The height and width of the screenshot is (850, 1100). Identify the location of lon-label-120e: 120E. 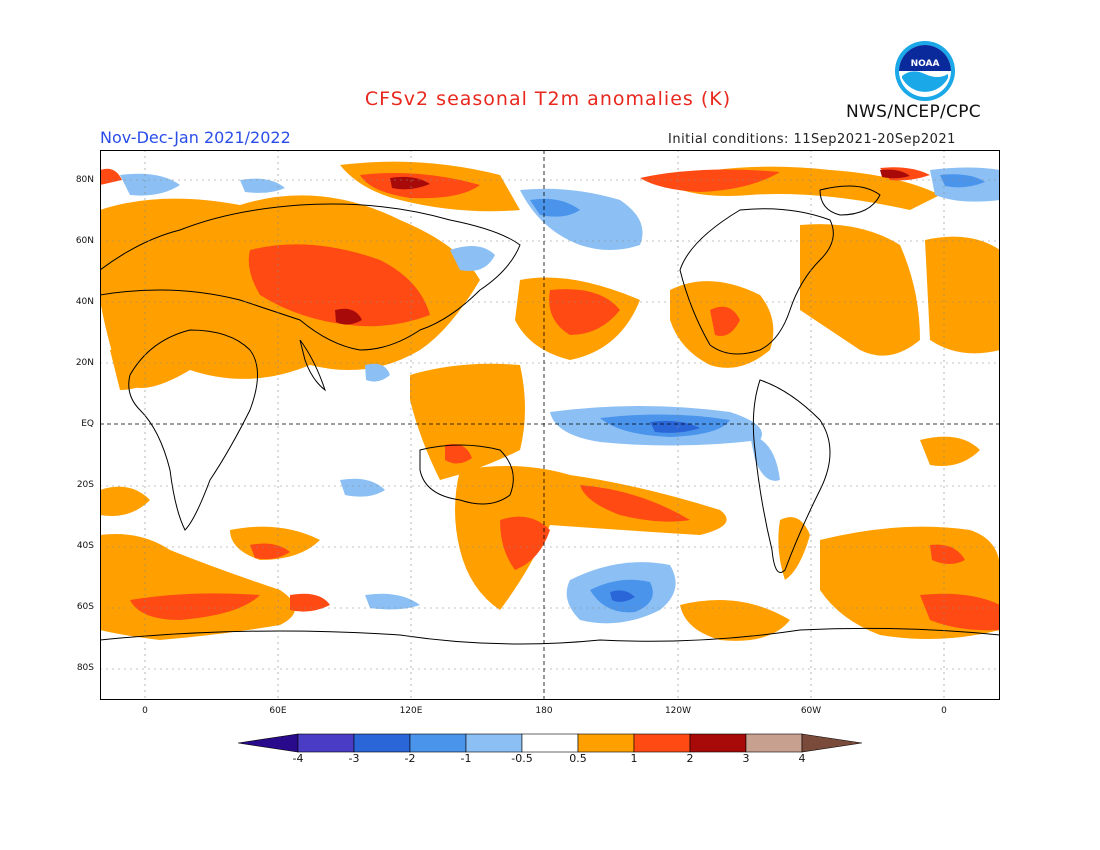
(411, 711).